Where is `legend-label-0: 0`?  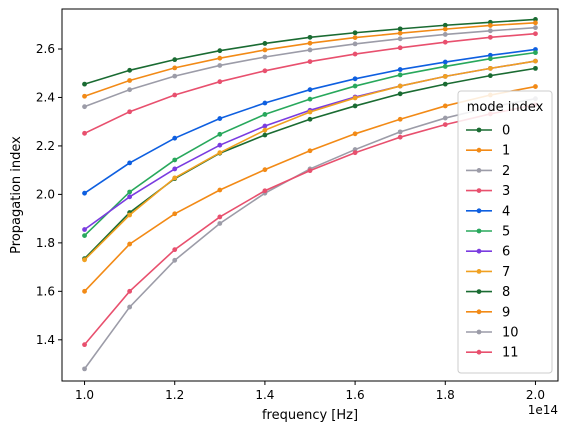 legend-label-0: 0 is located at coordinates (506, 131).